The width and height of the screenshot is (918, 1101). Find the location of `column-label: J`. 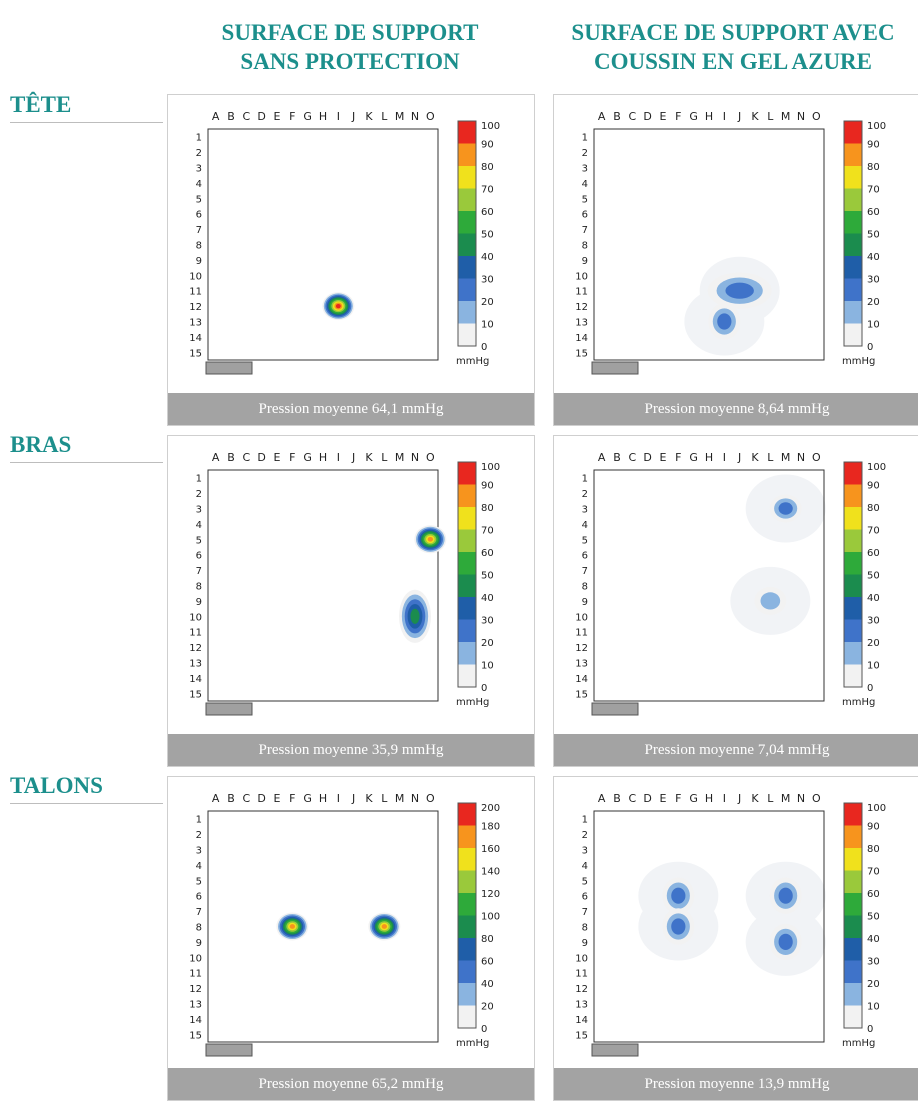

column-label: J is located at coordinates (739, 457).